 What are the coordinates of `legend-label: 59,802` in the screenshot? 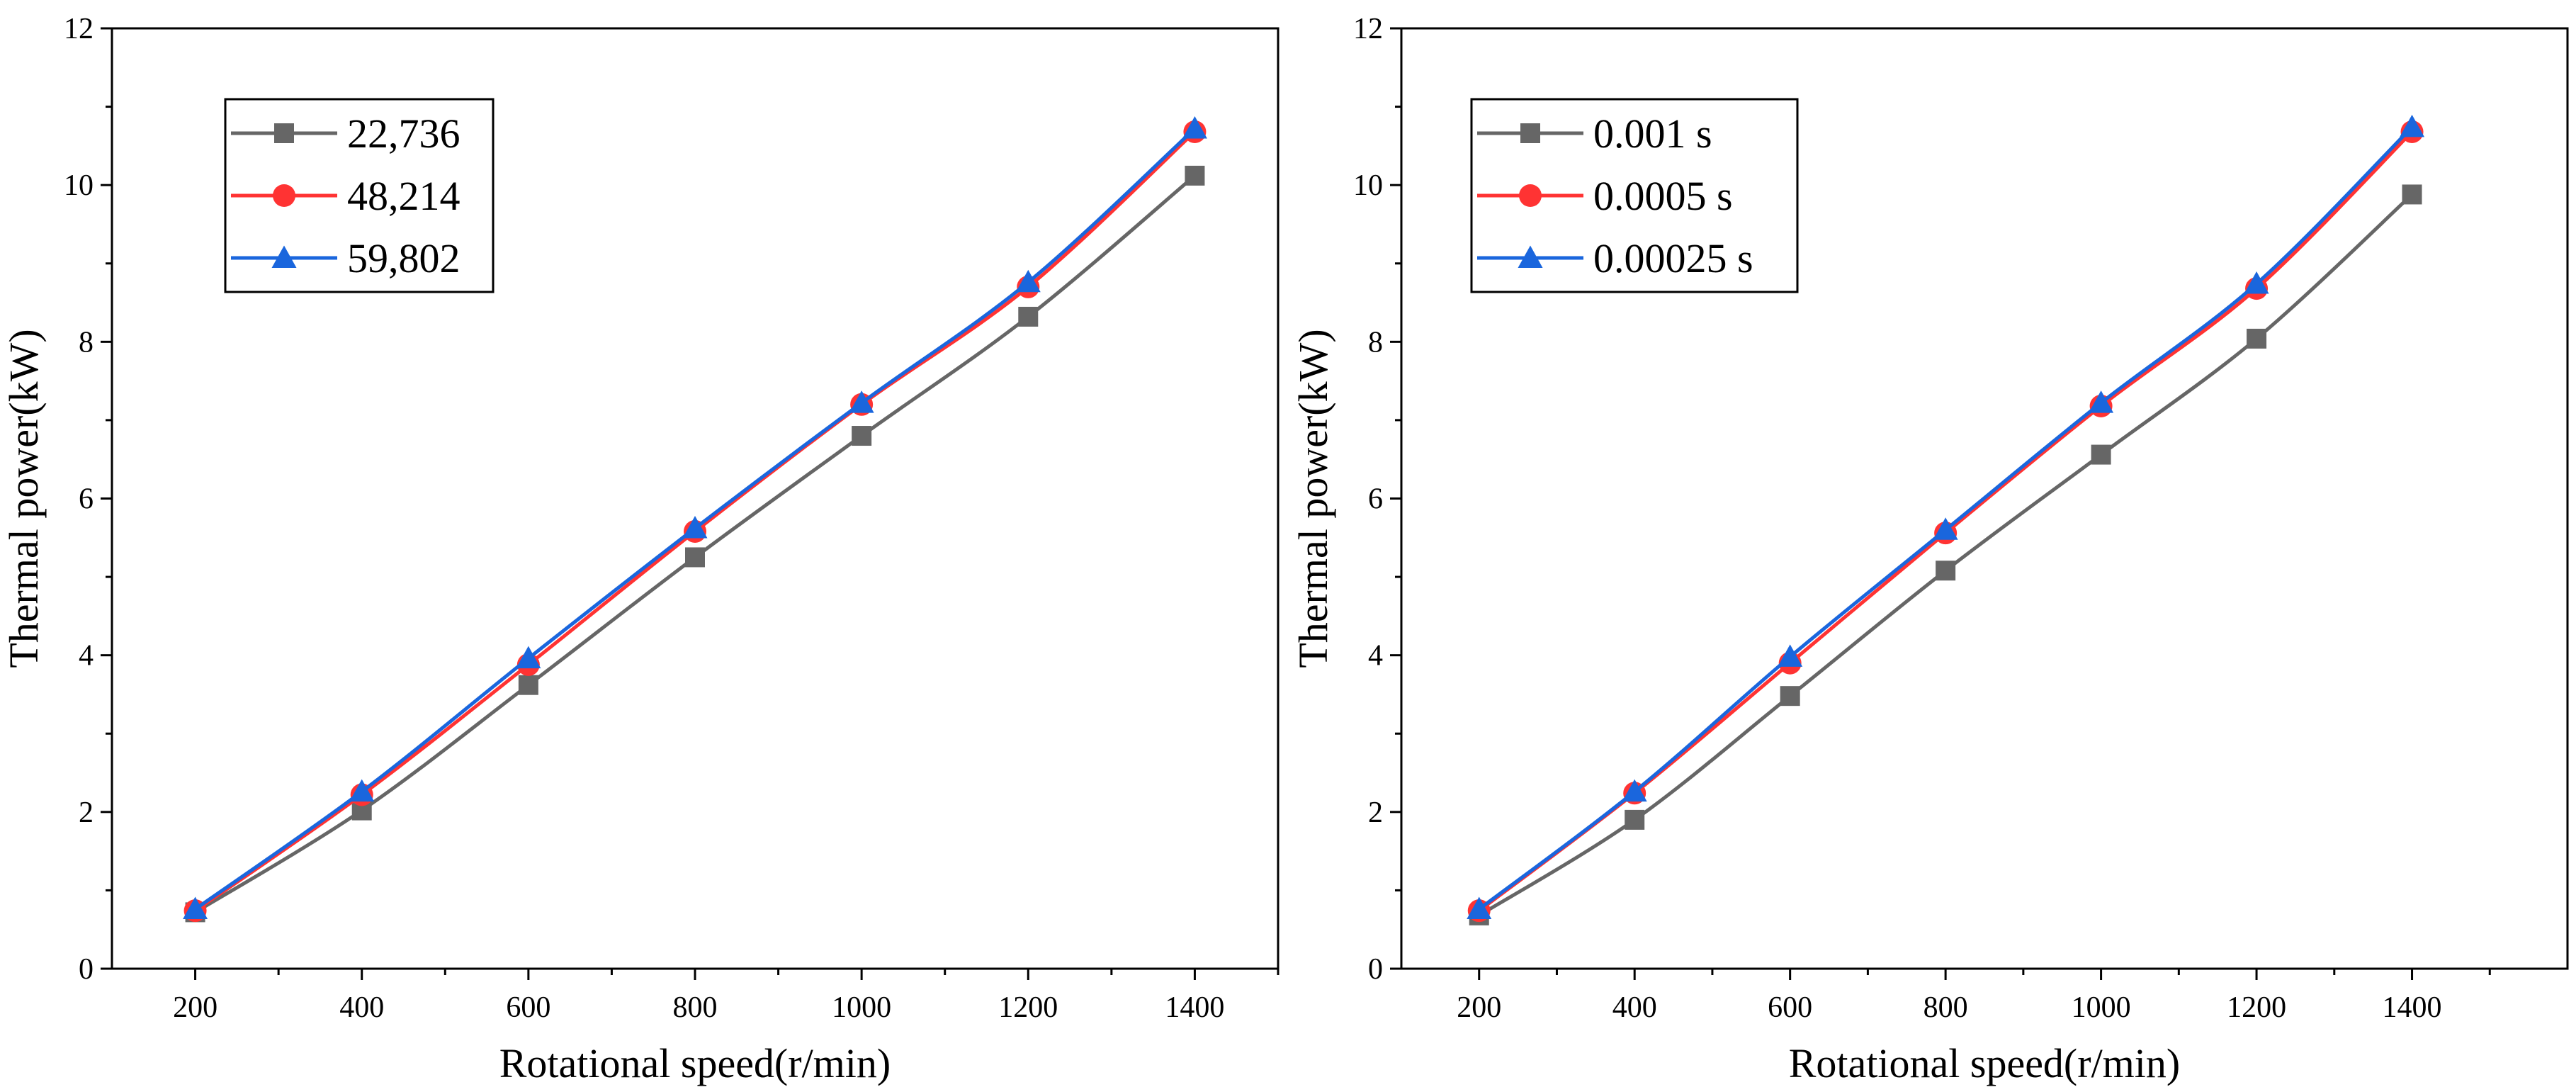 It's located at (404, 258).